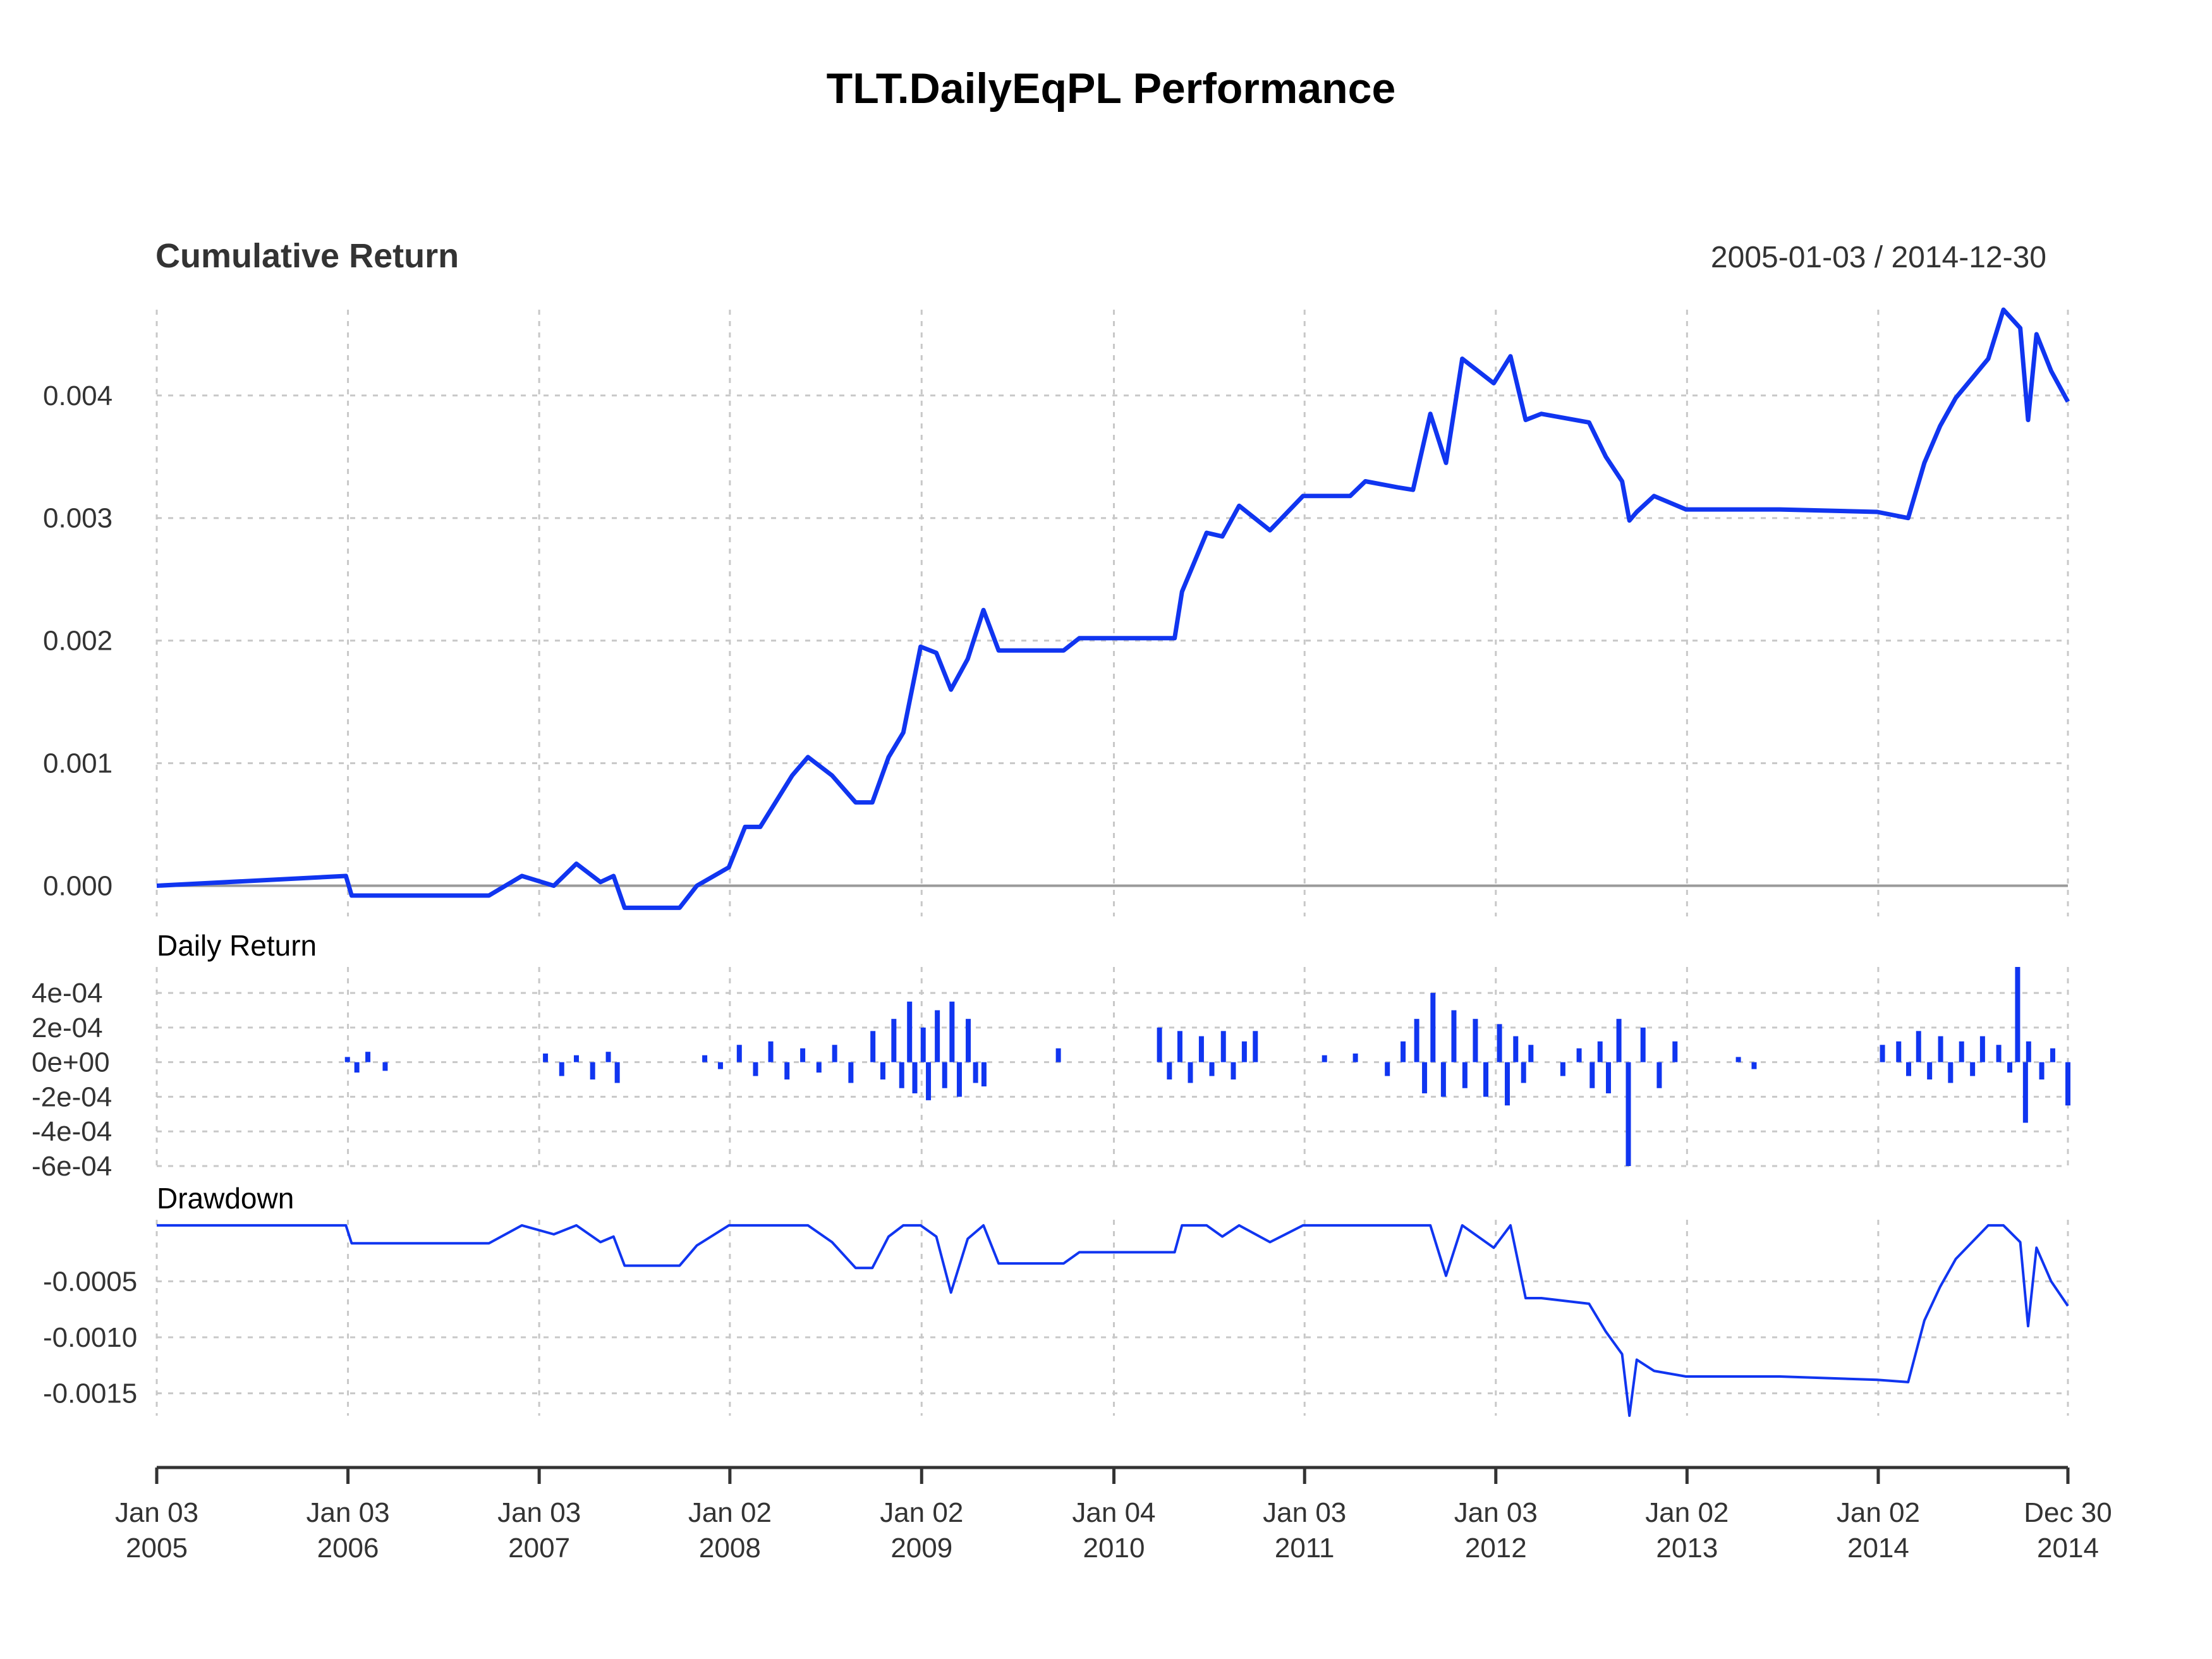 The height and width of the screenshot is (1659, 2212). I want to click on daily-y-tick-label: 4e-04, so click(67, 993).